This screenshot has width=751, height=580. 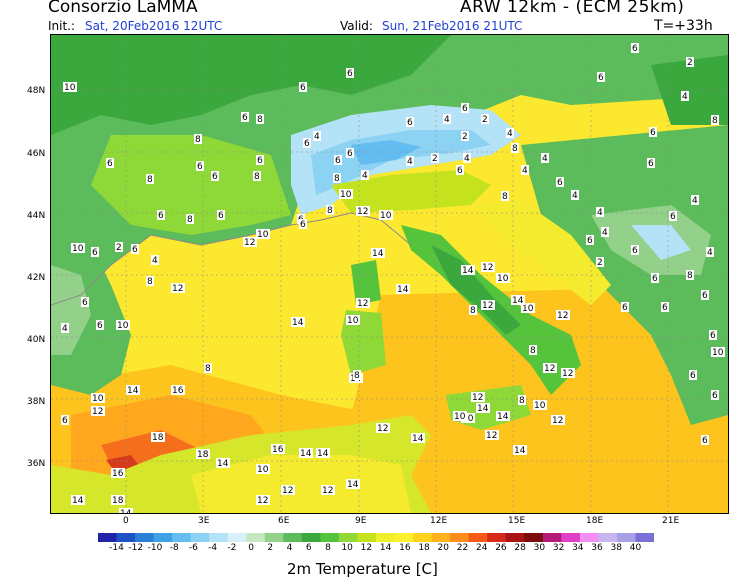 I want to click on temperature-value-label: 16, so click(x=178, y=391).